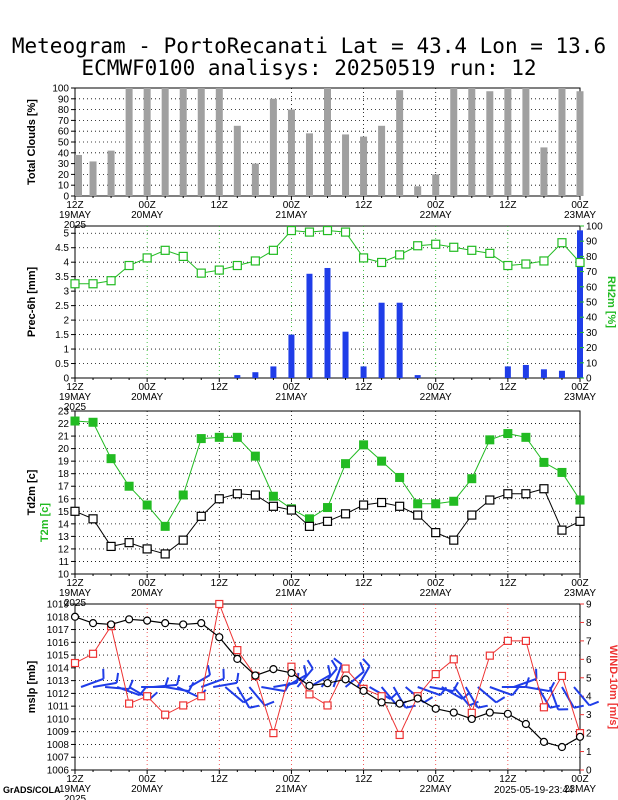 The width and height of the screenshot is (618, 800). What do you see at coordinates (66, 234) in the screenshot?
I see `y-tick-label: 5` at bounding box center [66, 234].